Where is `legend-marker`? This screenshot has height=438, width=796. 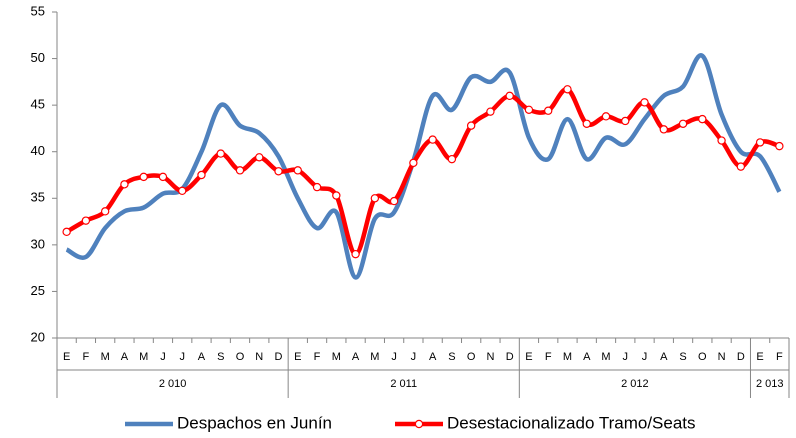
legend-marker is located at coordinates (419, 424).